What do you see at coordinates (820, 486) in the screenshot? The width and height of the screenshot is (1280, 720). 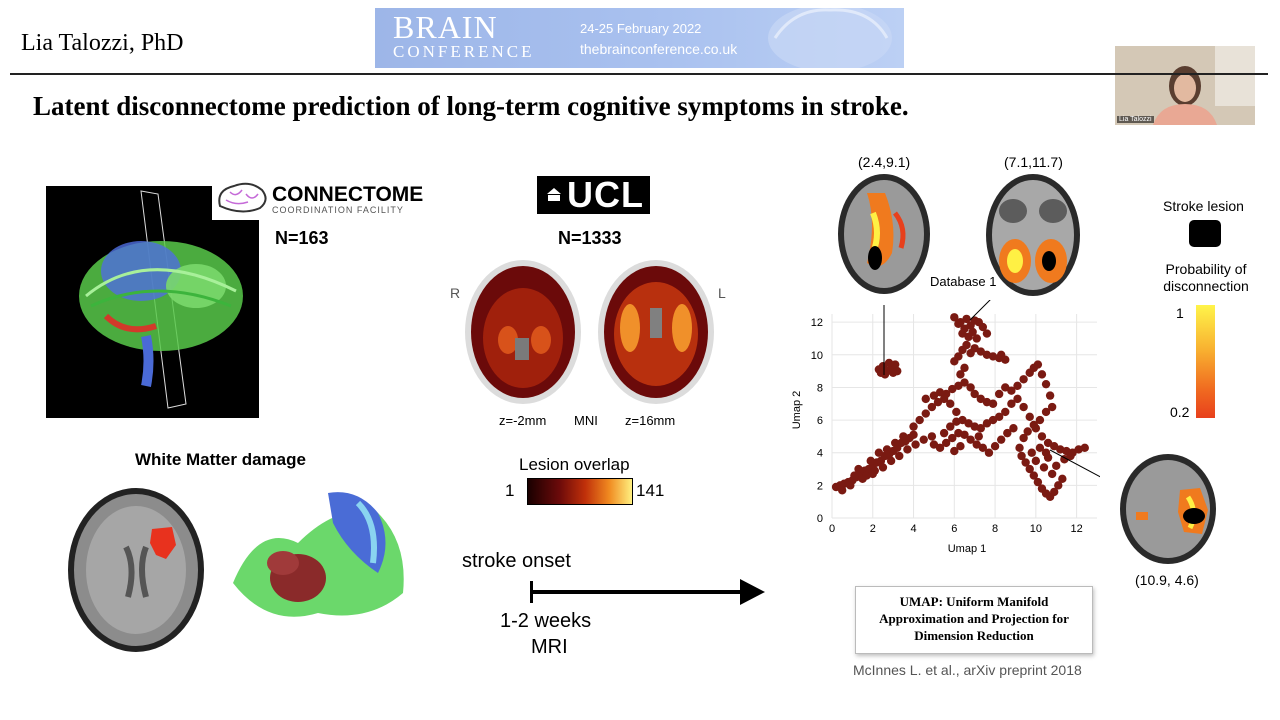 I see `y-tick-label: 2` at bounding box center [820, 486].